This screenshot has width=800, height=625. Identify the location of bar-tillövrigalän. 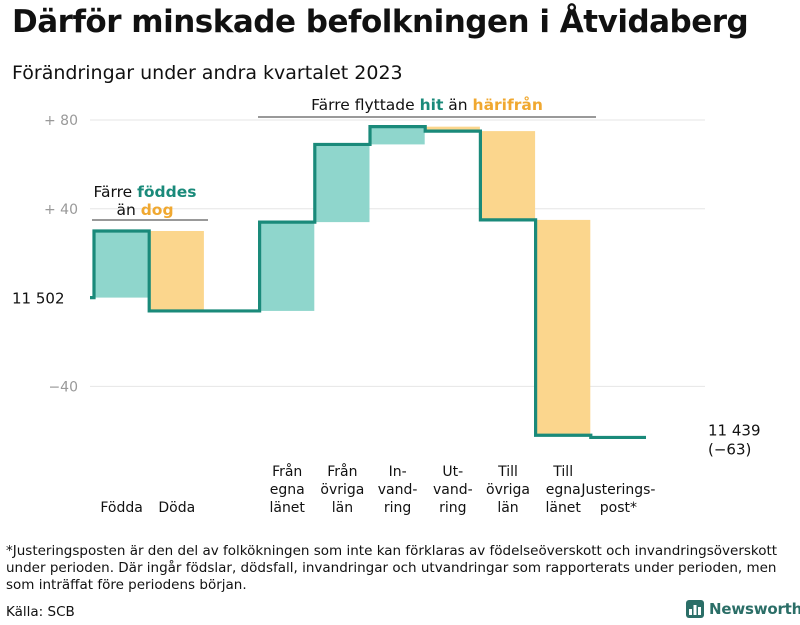
(508, 175).